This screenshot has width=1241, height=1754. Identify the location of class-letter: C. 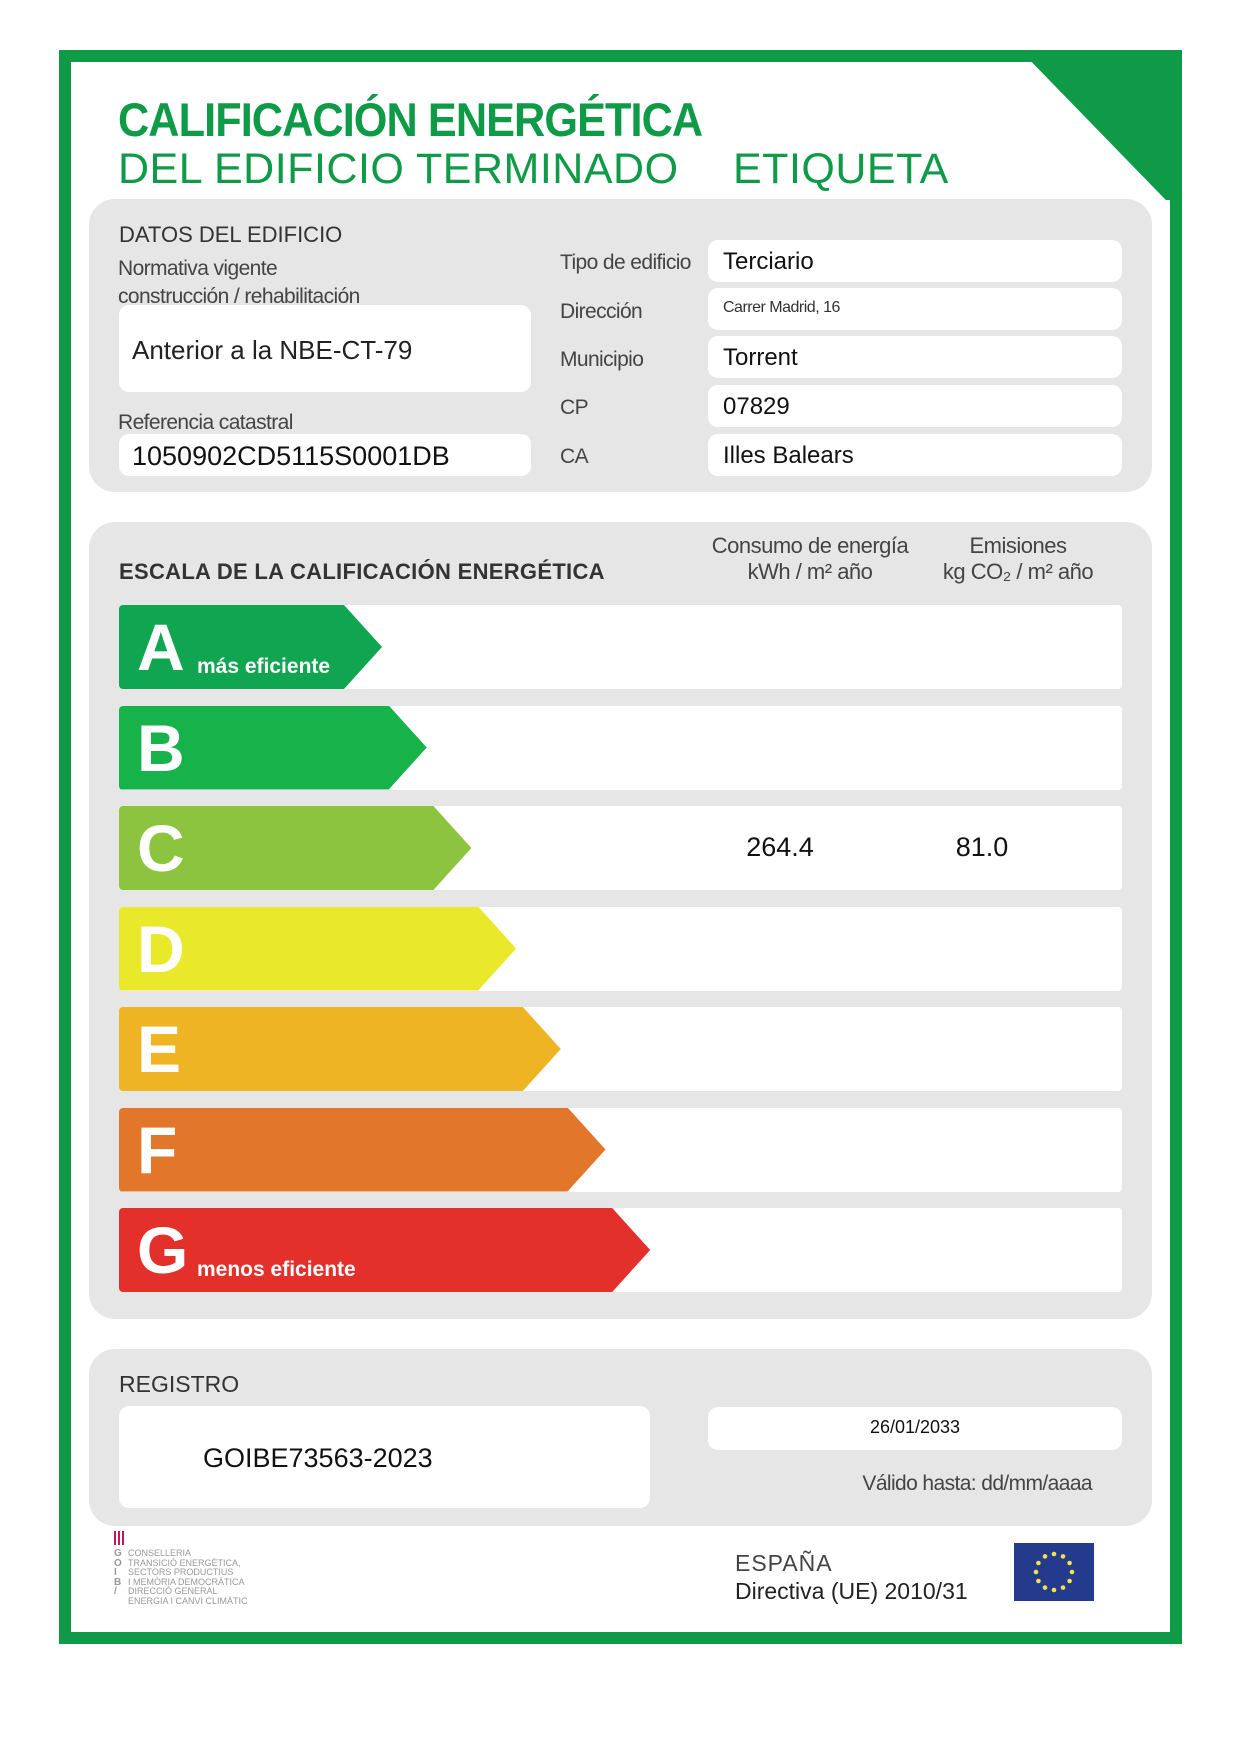
(161, 848).